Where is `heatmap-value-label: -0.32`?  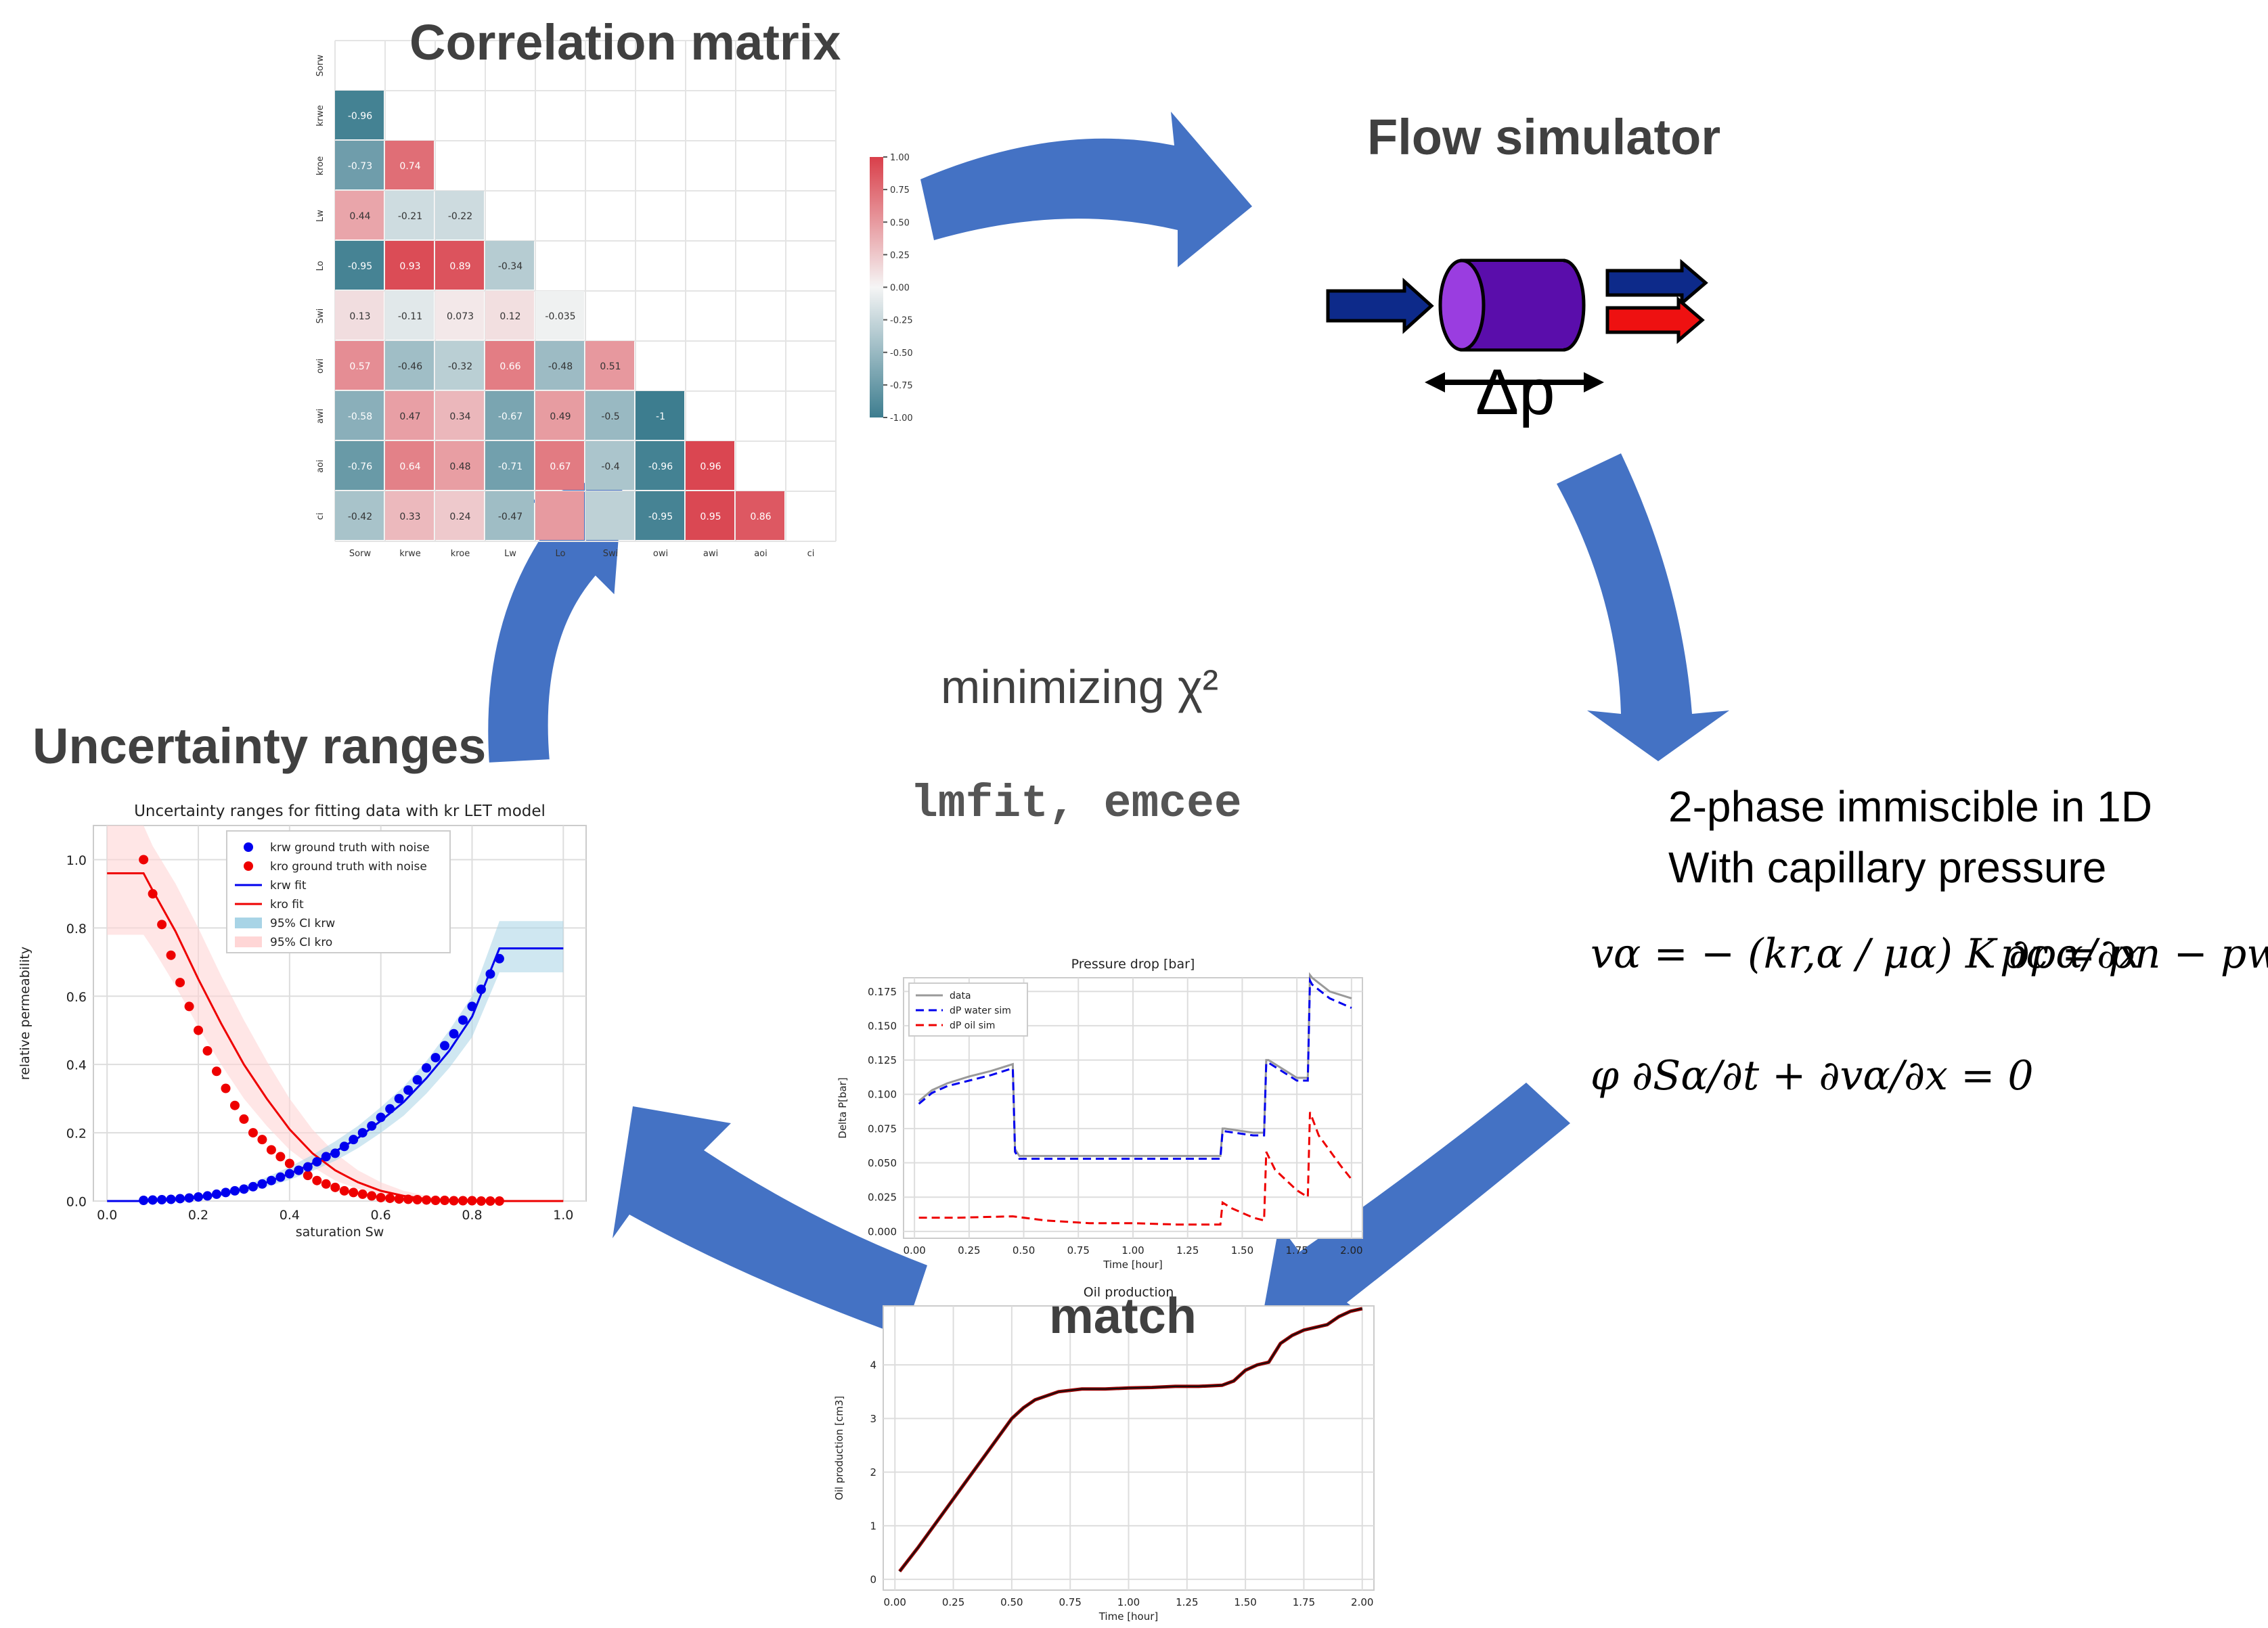
heatmap-value-label: -0.32 is located at coordinates (460, 366).